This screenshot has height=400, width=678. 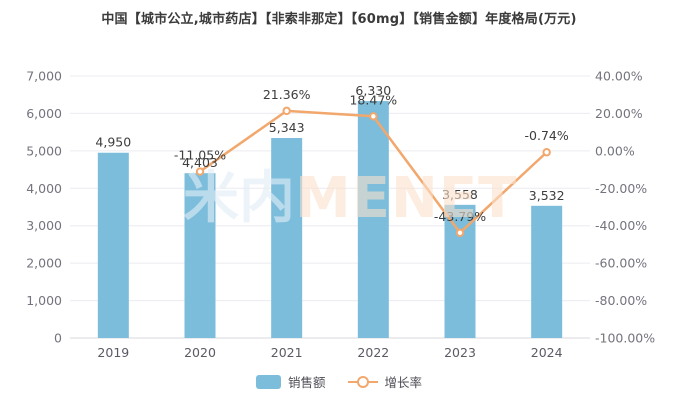 I want to click on growth-value-label-2022: 18.47%, so click(x=373, y=99).